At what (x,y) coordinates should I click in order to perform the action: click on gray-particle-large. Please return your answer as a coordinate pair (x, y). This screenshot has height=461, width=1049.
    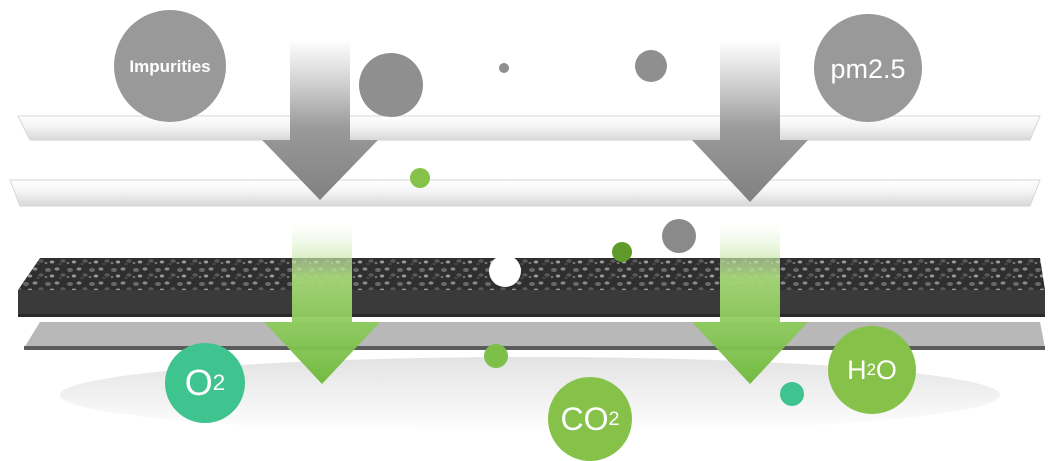
    Looking at the image, I should click on (391, 85).